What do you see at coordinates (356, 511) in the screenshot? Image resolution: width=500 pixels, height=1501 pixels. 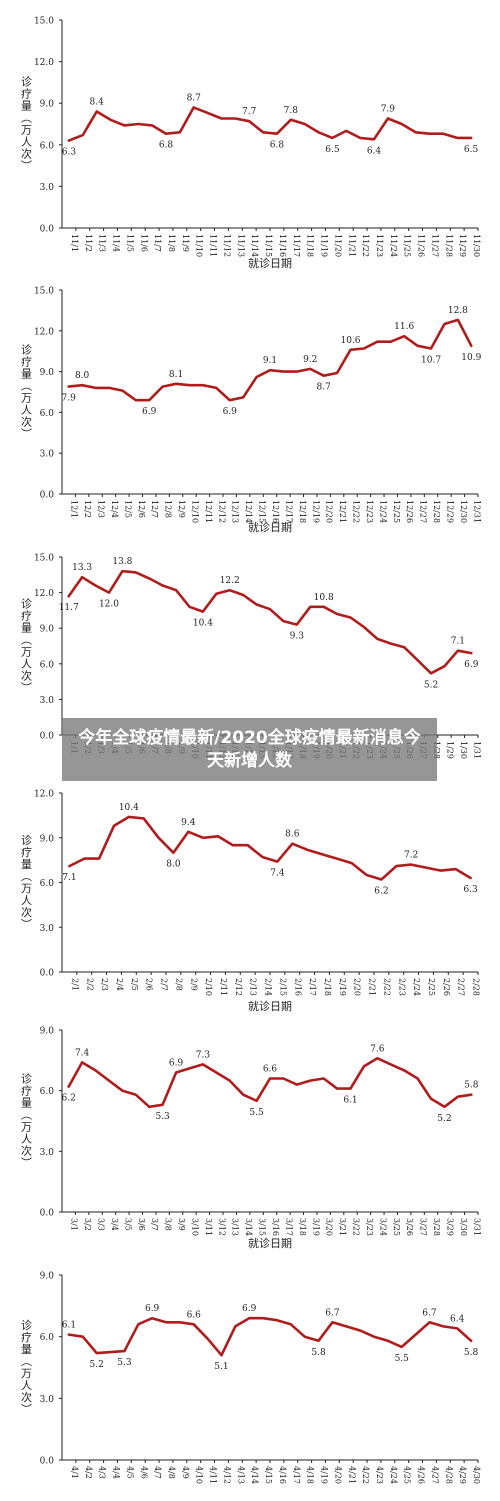 I see `x-tick-label: 12/22` at bounding box center [356, 511].